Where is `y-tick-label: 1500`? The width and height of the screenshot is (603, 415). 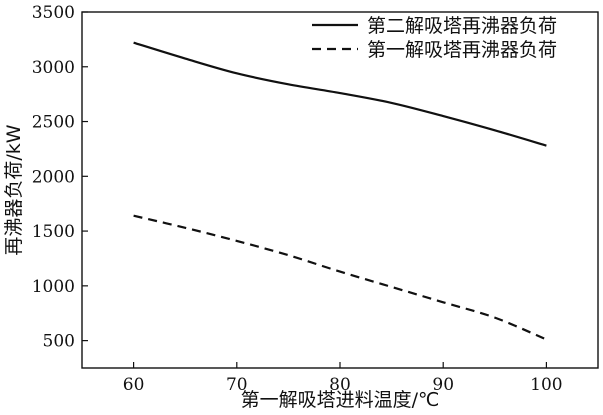 y-tick-label: 1500 is located at coordinates (53, 232).